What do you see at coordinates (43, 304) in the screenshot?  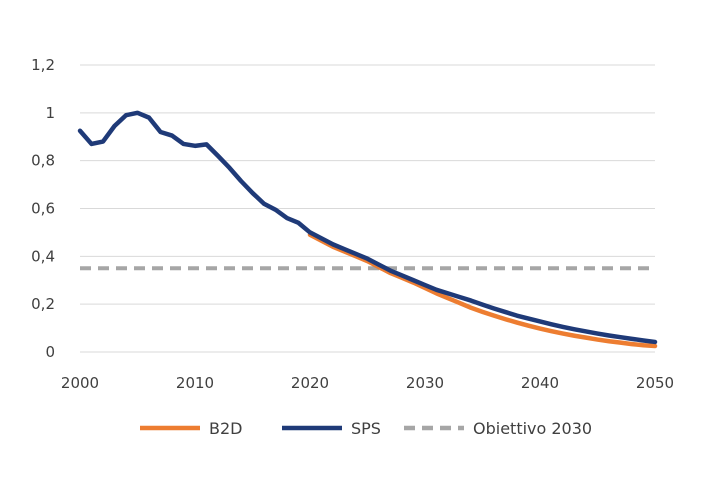 I see `y-tick-label: 0,2` at bounding box center [43, 304].